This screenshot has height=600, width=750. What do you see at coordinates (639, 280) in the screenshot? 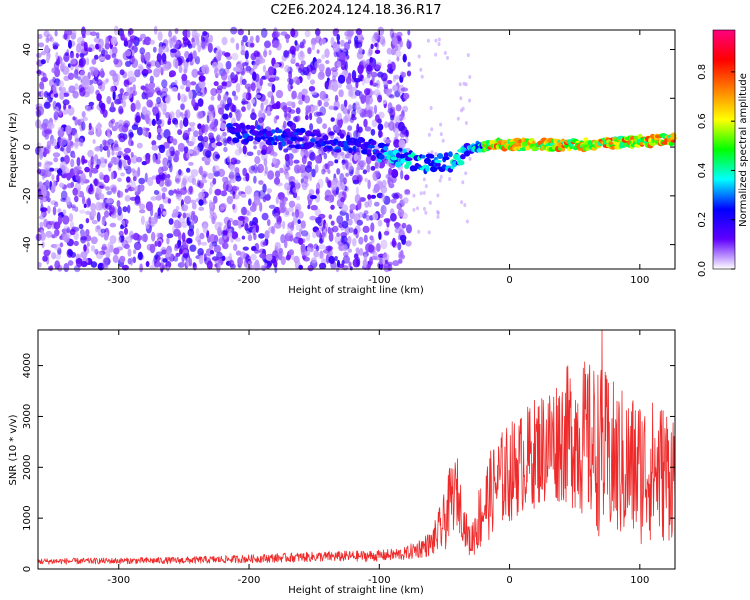
I see `x-tick-label: 100` at bounding box center [639, 280].